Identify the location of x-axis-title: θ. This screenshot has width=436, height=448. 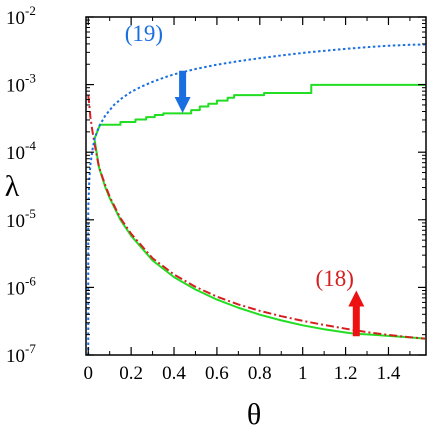
(254, 414).